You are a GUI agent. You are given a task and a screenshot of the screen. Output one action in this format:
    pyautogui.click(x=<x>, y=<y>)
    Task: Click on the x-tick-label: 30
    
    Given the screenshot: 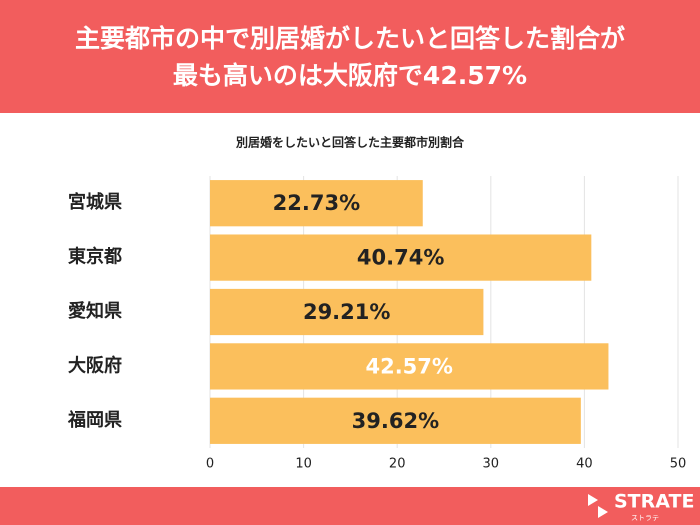 What is the action you would take?
    pyautogui.click(x=491, y=464)
    